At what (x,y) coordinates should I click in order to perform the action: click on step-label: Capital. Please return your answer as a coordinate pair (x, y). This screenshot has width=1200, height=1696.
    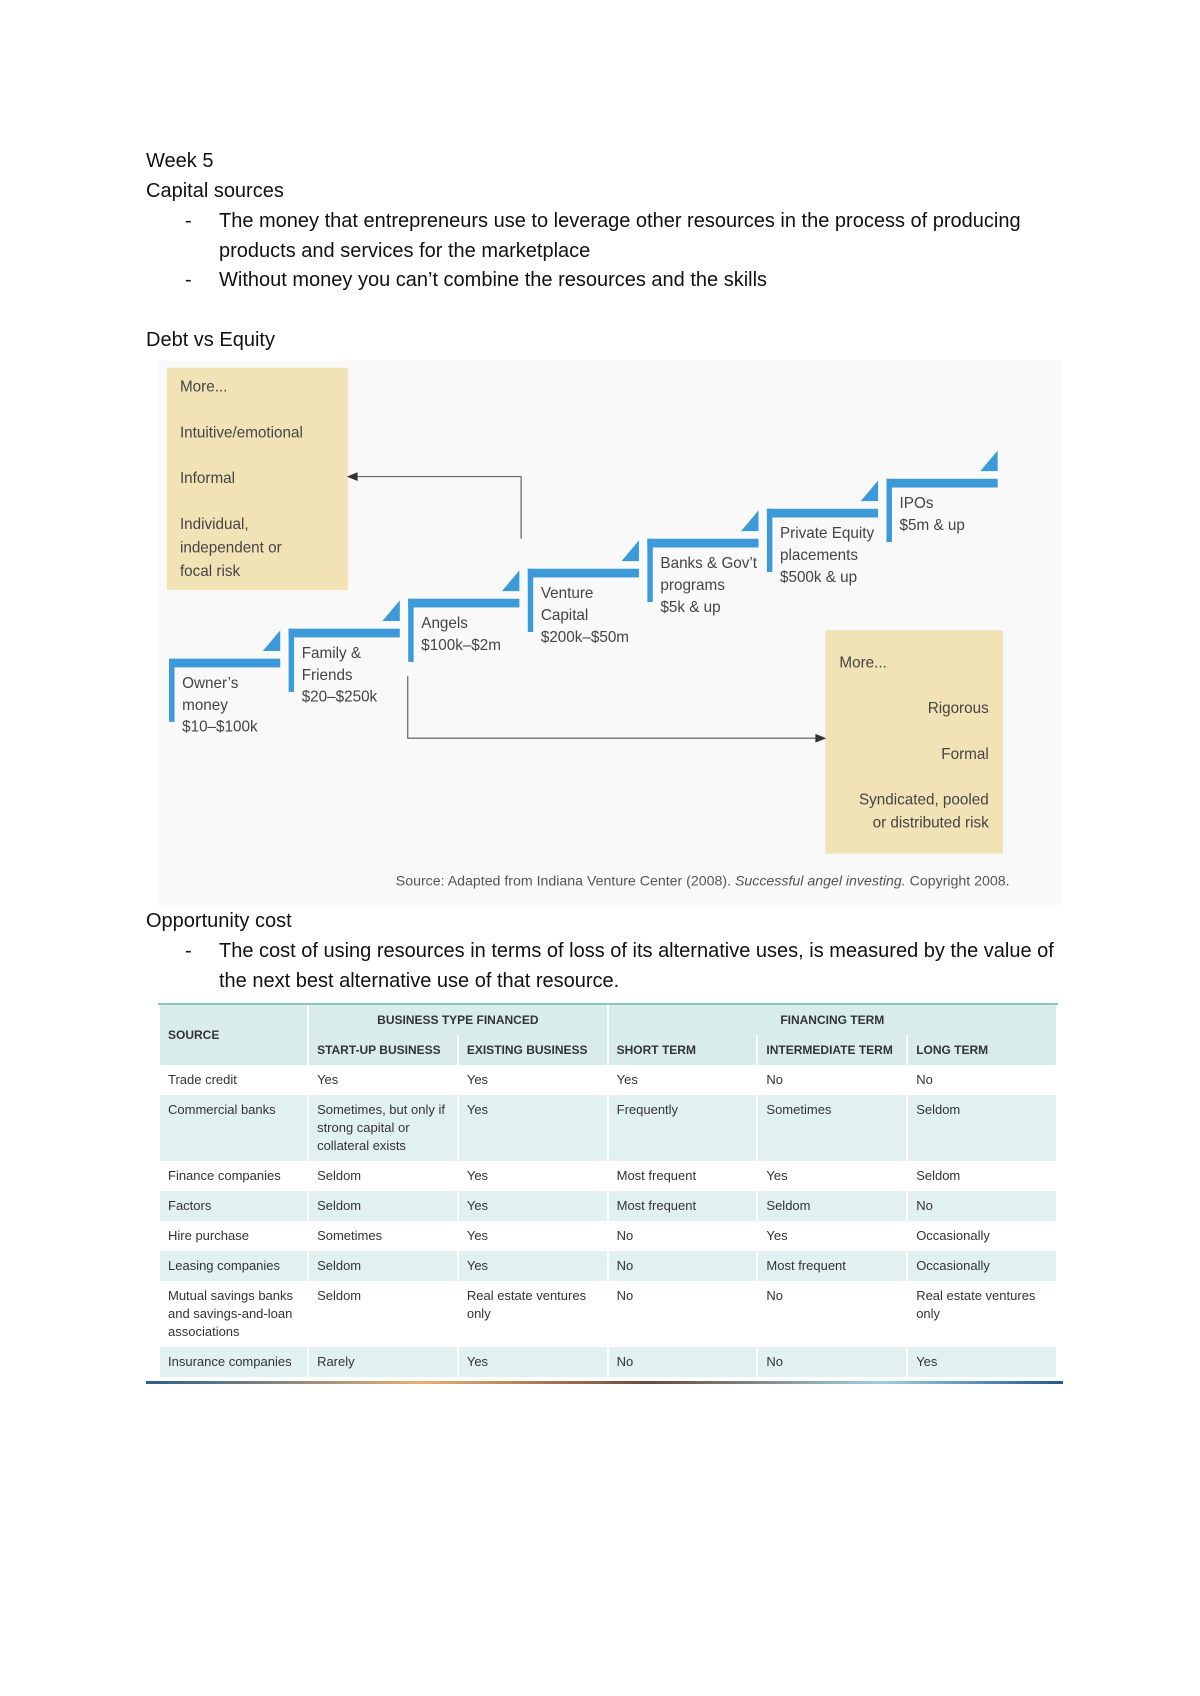
    Looking at the image, I should click on (564, 615).